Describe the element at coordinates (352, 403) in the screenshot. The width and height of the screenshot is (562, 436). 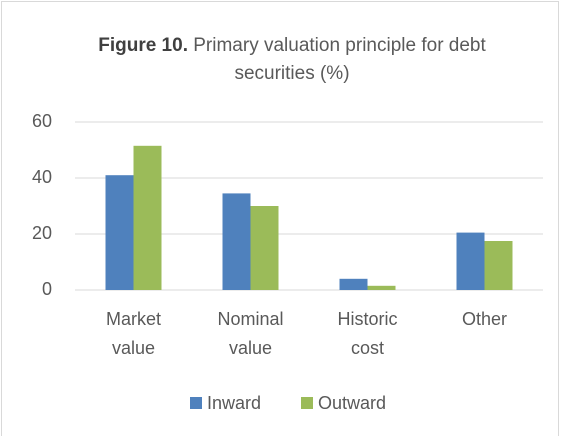
I see `legend-label: Outward` at that location.